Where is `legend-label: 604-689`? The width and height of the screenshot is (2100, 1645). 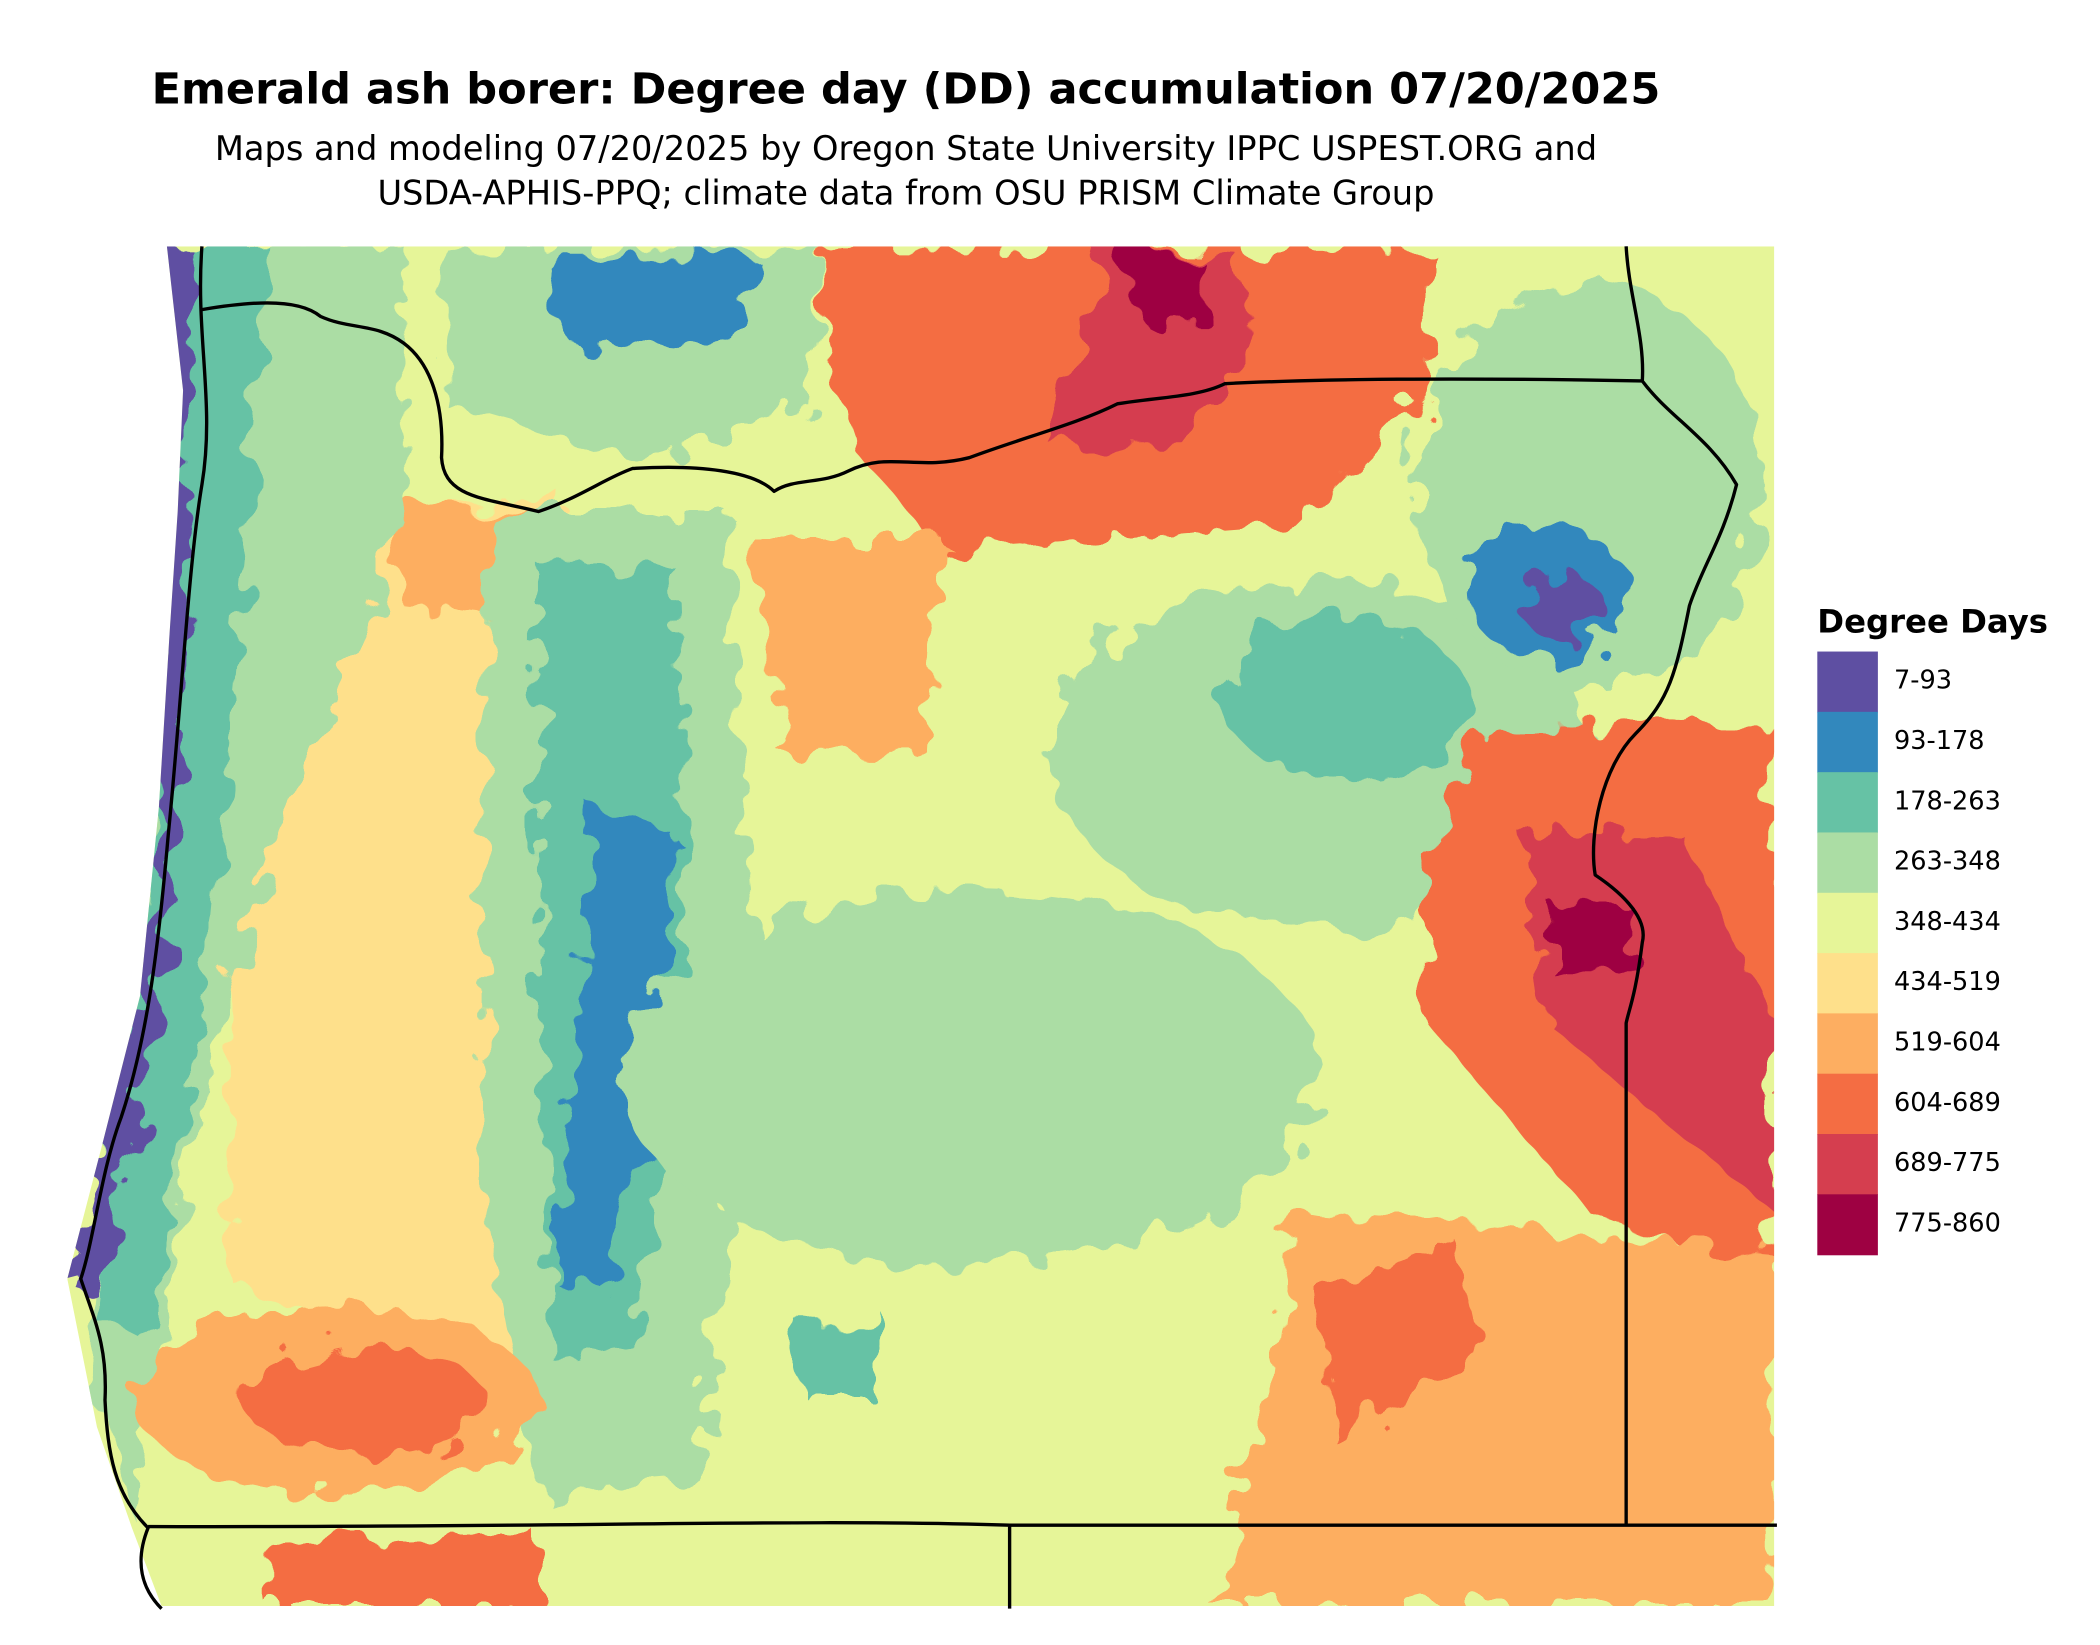
legend-label: 604-689 is located at coordinates (1947, 1103).